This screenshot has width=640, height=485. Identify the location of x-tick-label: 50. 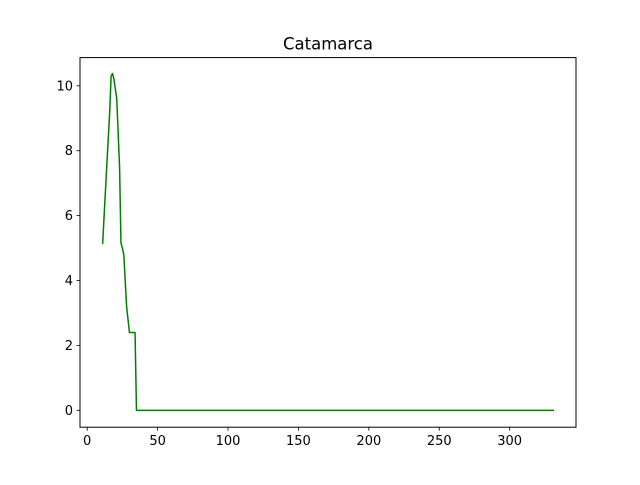
(157, 441).